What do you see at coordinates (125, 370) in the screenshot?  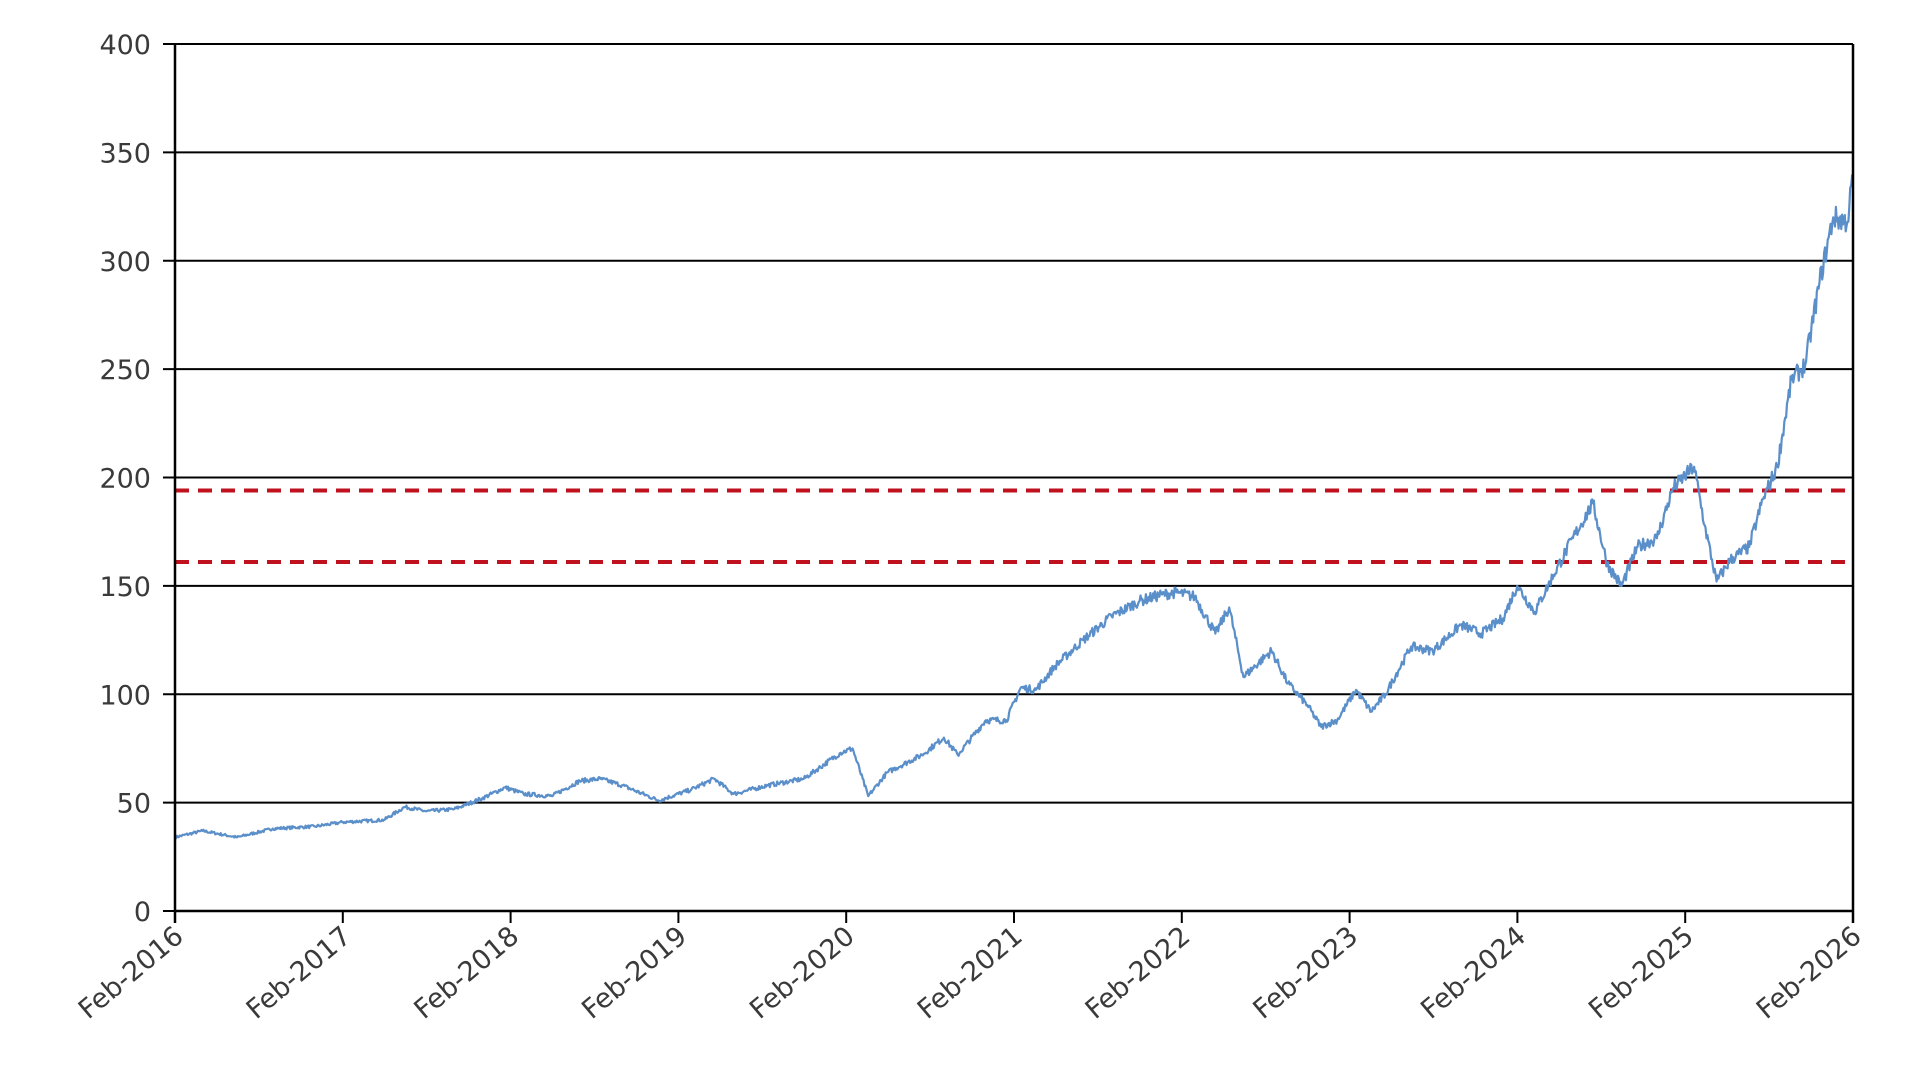 I see `y-tick-label: 250` at bounding box center [125, 370].